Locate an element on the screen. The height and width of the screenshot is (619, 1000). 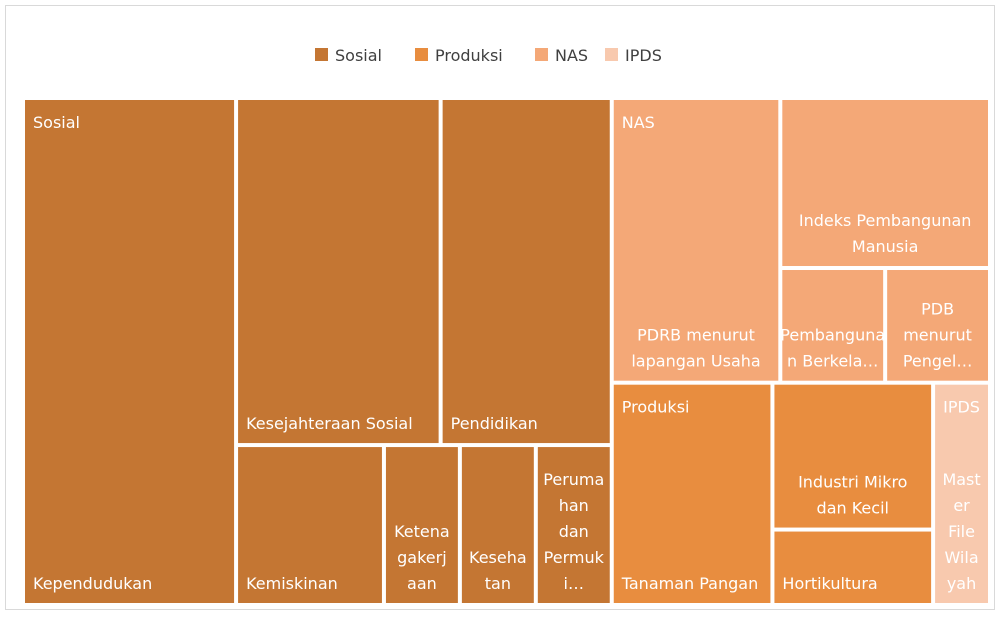
group-label-line: NAS is located at coordinates (638, 122).